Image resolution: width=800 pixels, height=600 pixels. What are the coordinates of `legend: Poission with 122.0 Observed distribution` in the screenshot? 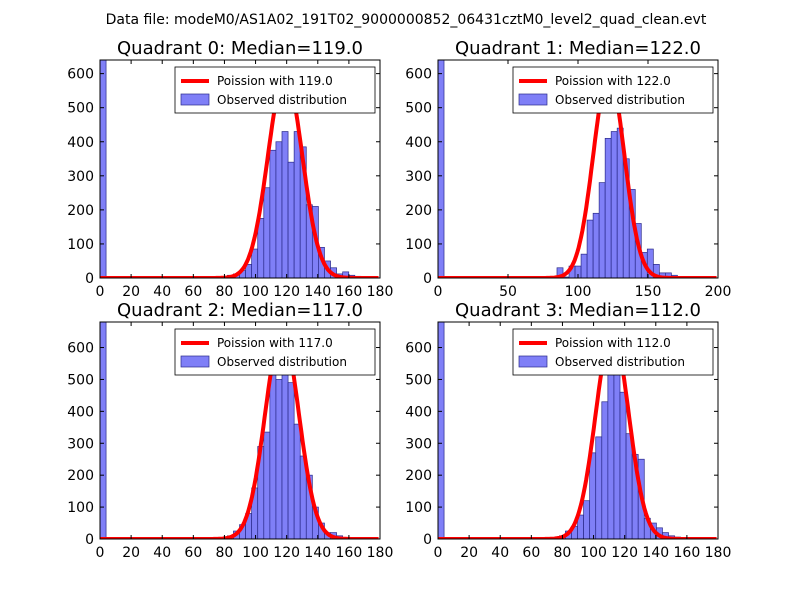 It's located at (613, 90).